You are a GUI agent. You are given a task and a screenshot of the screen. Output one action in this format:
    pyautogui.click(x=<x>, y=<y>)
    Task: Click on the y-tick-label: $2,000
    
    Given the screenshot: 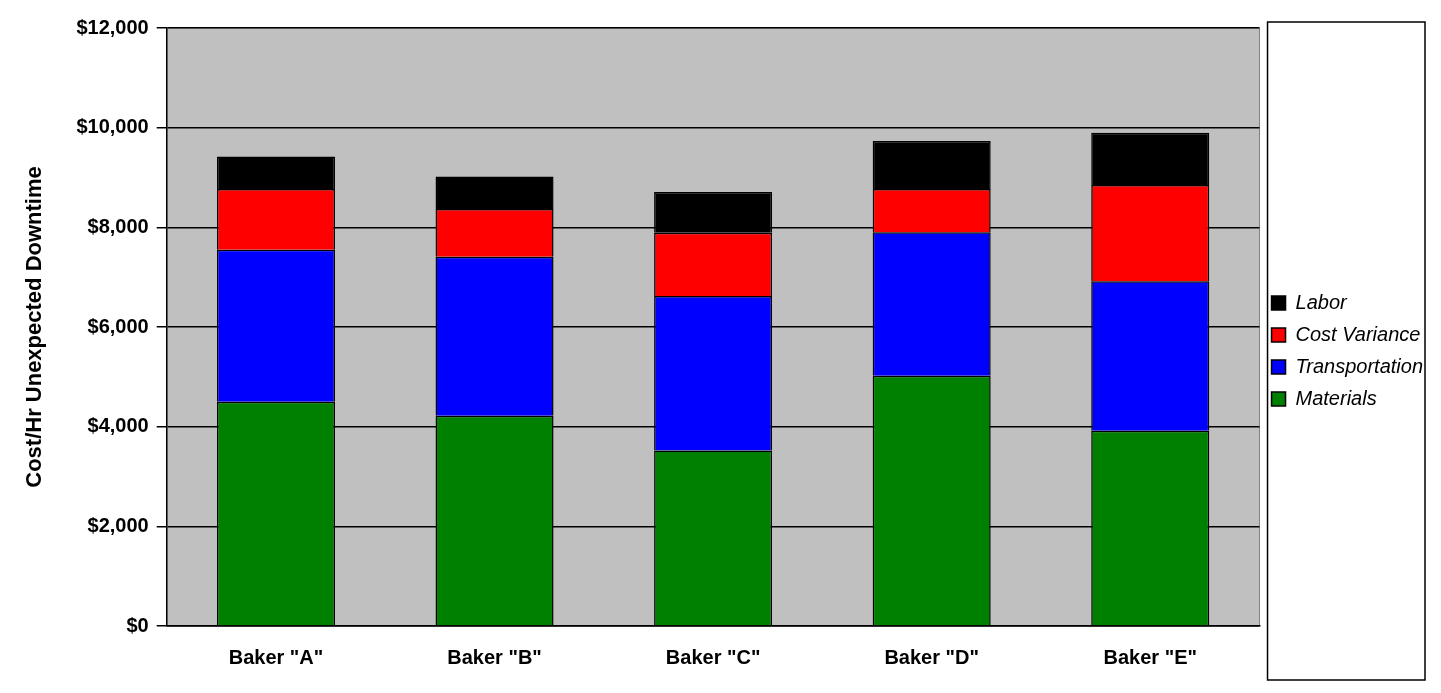 What is the action you would take?
    pyautogui.click(x=118, y=524)
    